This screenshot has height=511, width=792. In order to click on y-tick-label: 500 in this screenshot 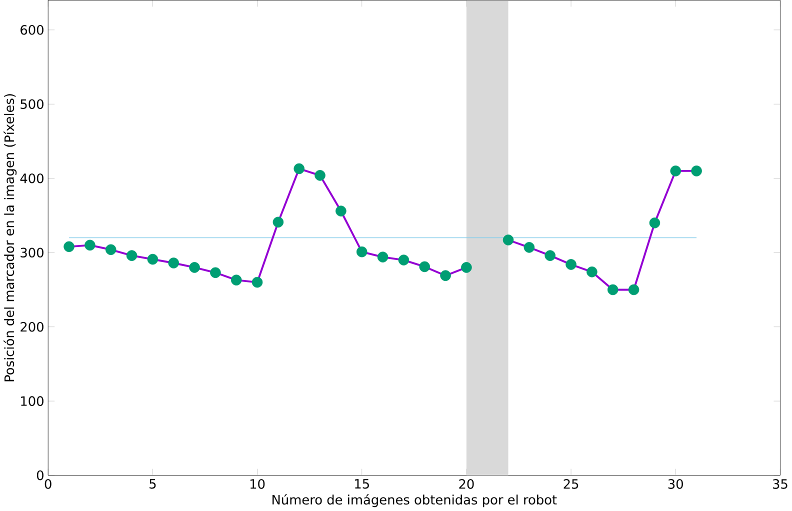, I will do `click(32, 104)`.